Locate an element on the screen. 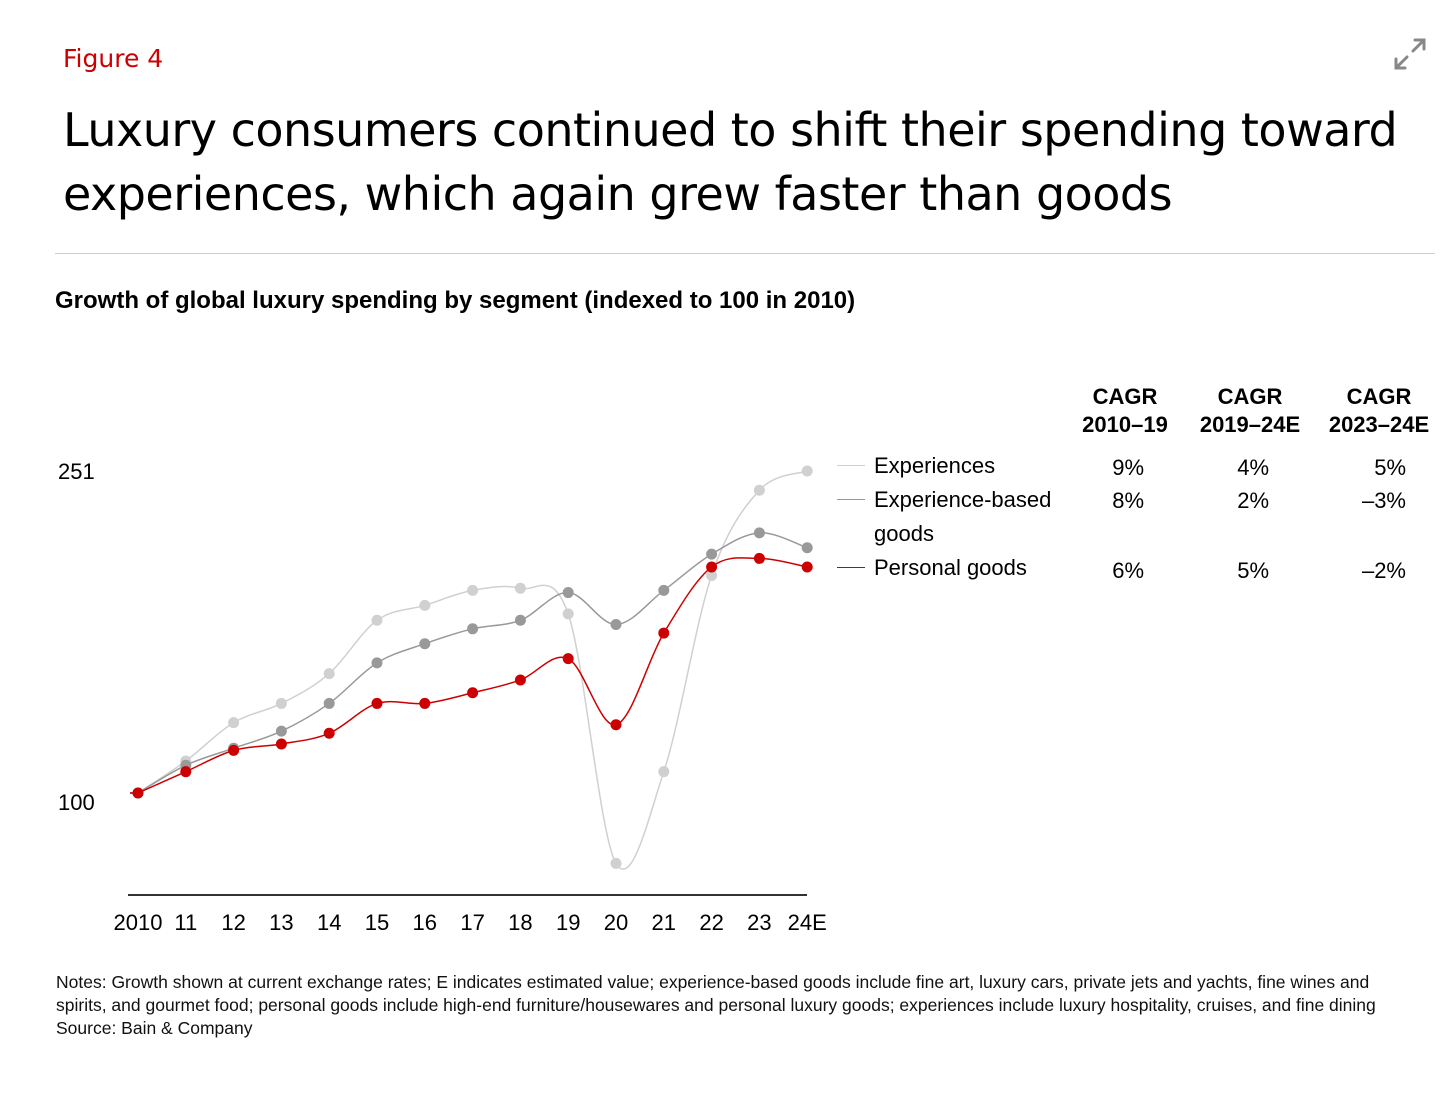  source-text: Source: Bain & Company is located at coordinates (154, 1028).